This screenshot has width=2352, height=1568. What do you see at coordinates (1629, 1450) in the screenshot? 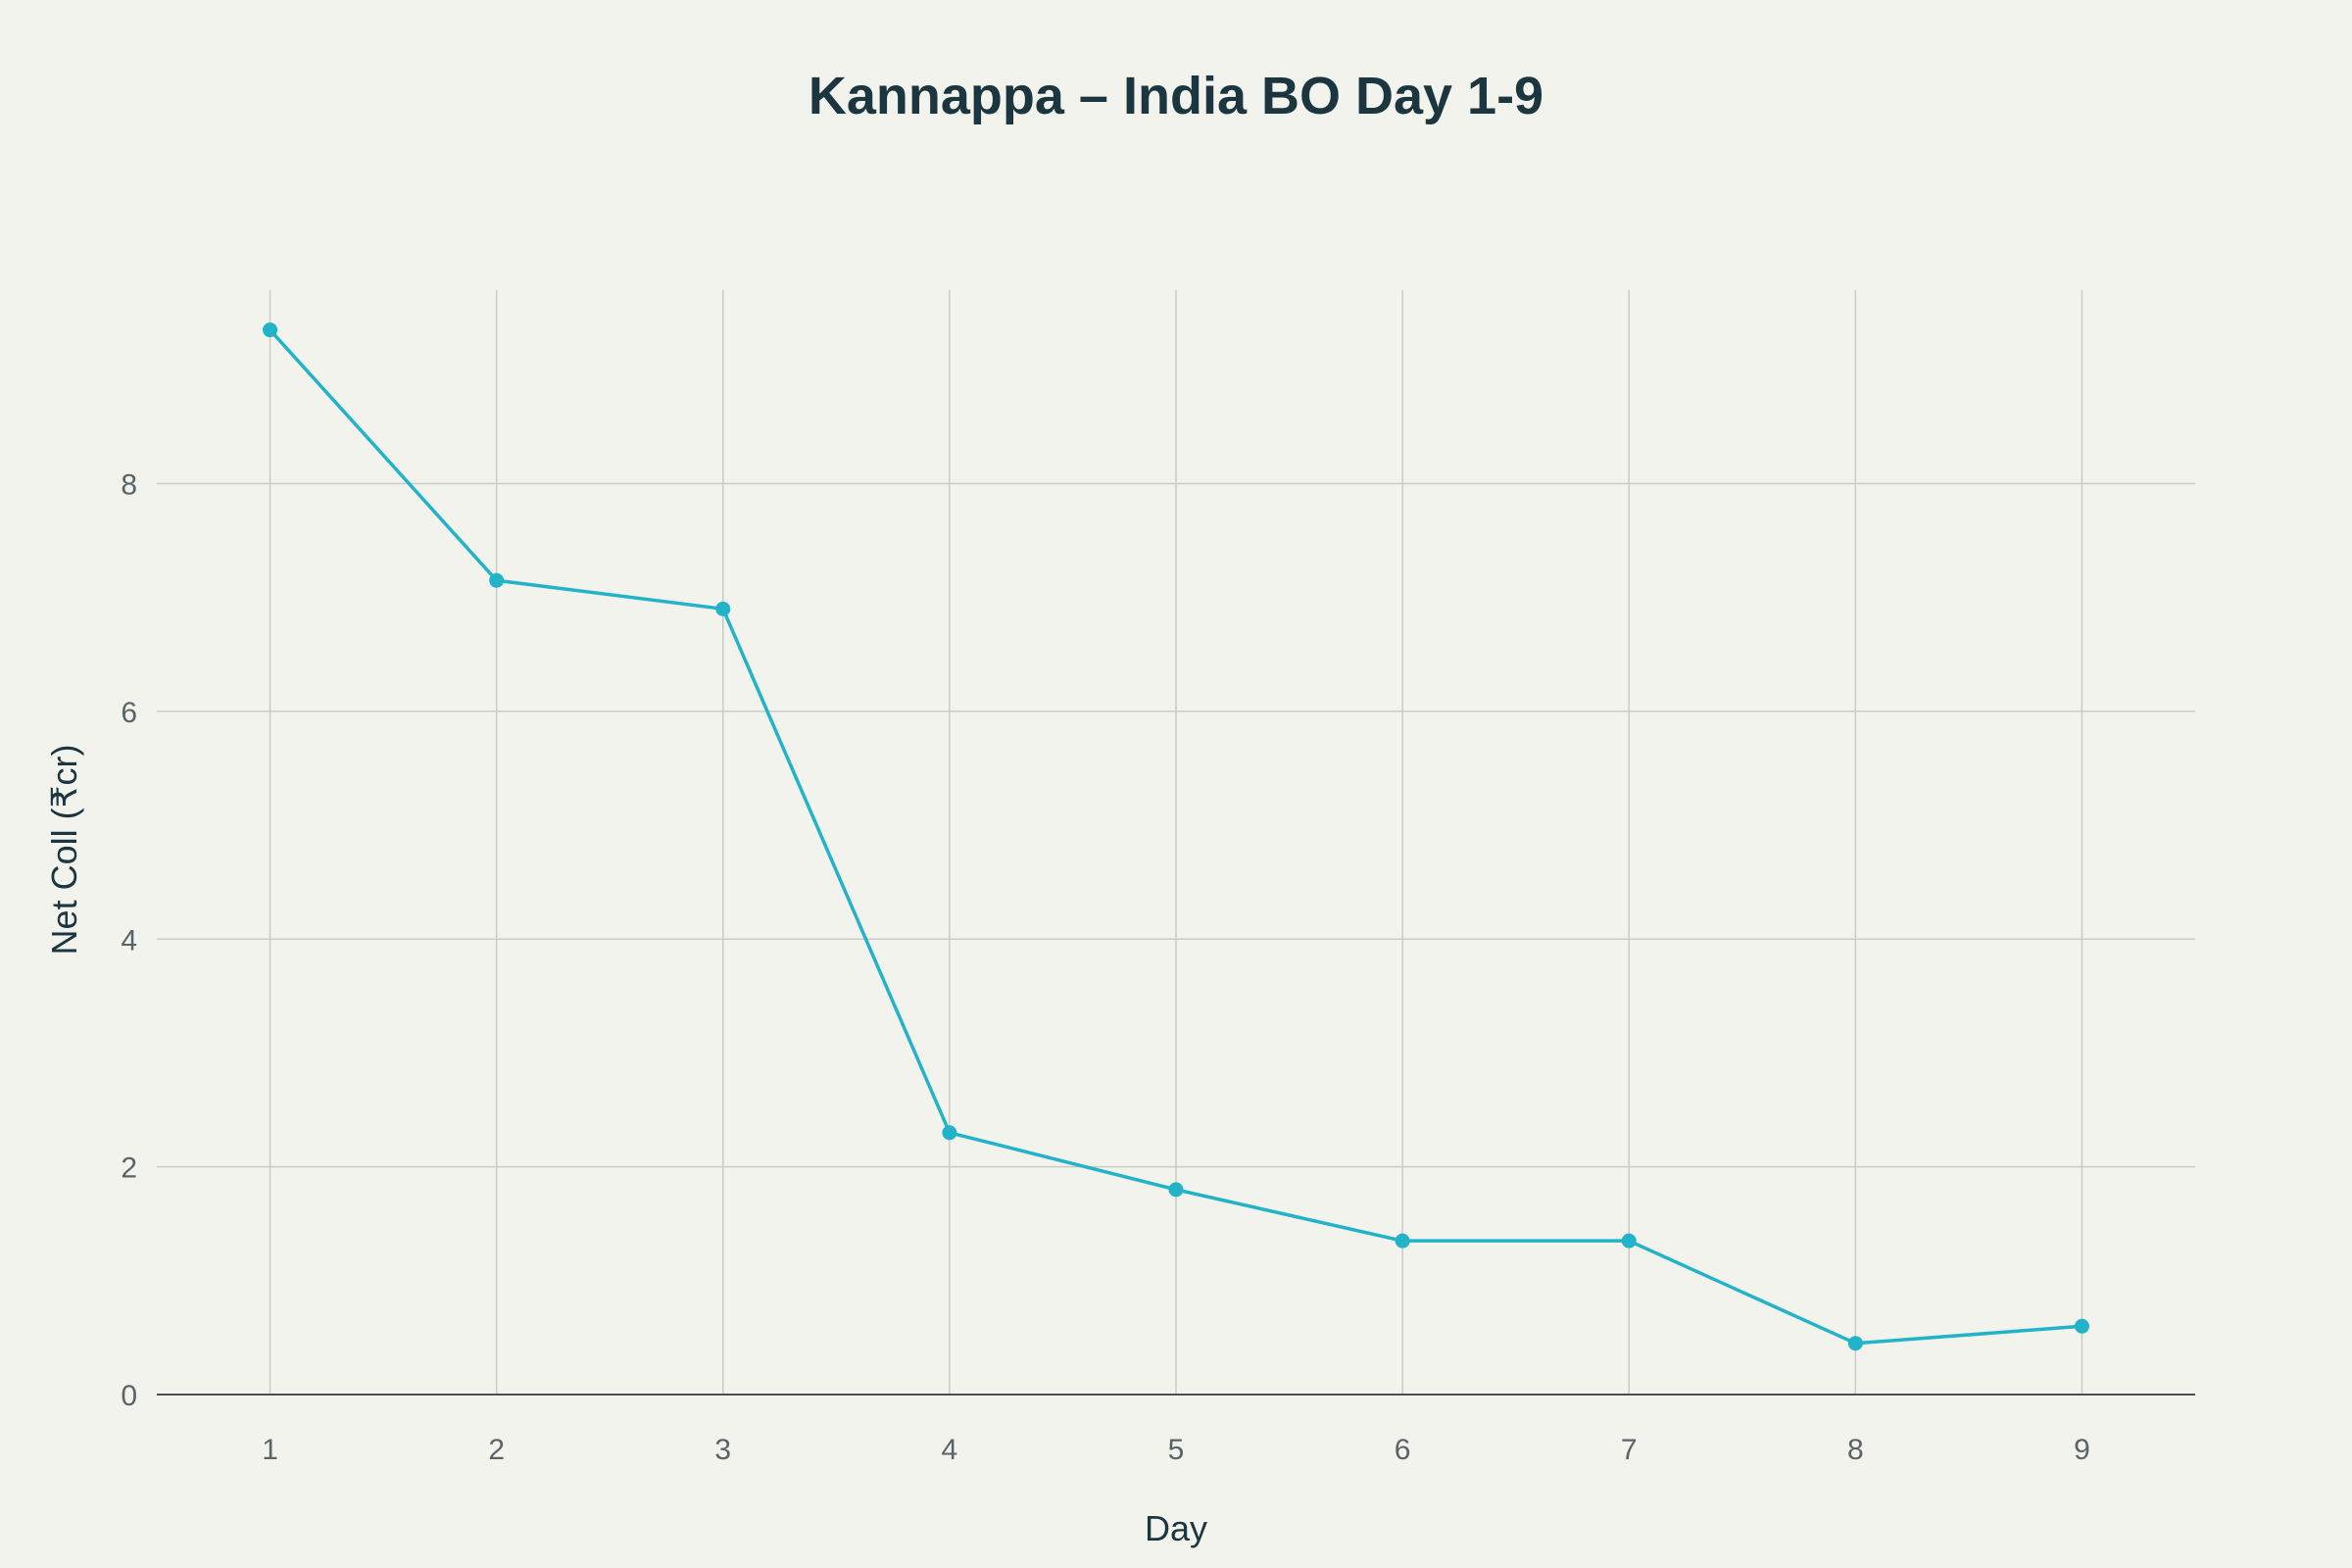
I see `x-tick-label: 7` at bounding box center [1629, 1450].